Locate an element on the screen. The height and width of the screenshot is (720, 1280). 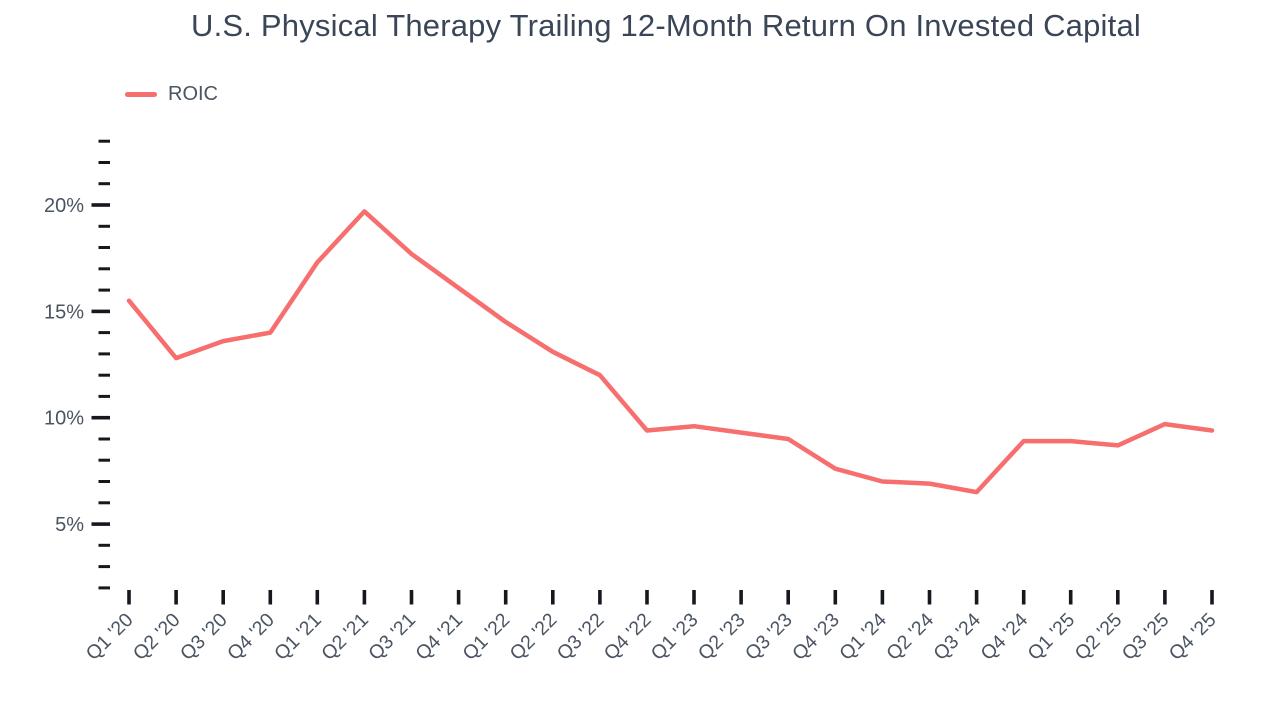
x-axis-label: Q1 '21 is located at coordinates (298, 637).